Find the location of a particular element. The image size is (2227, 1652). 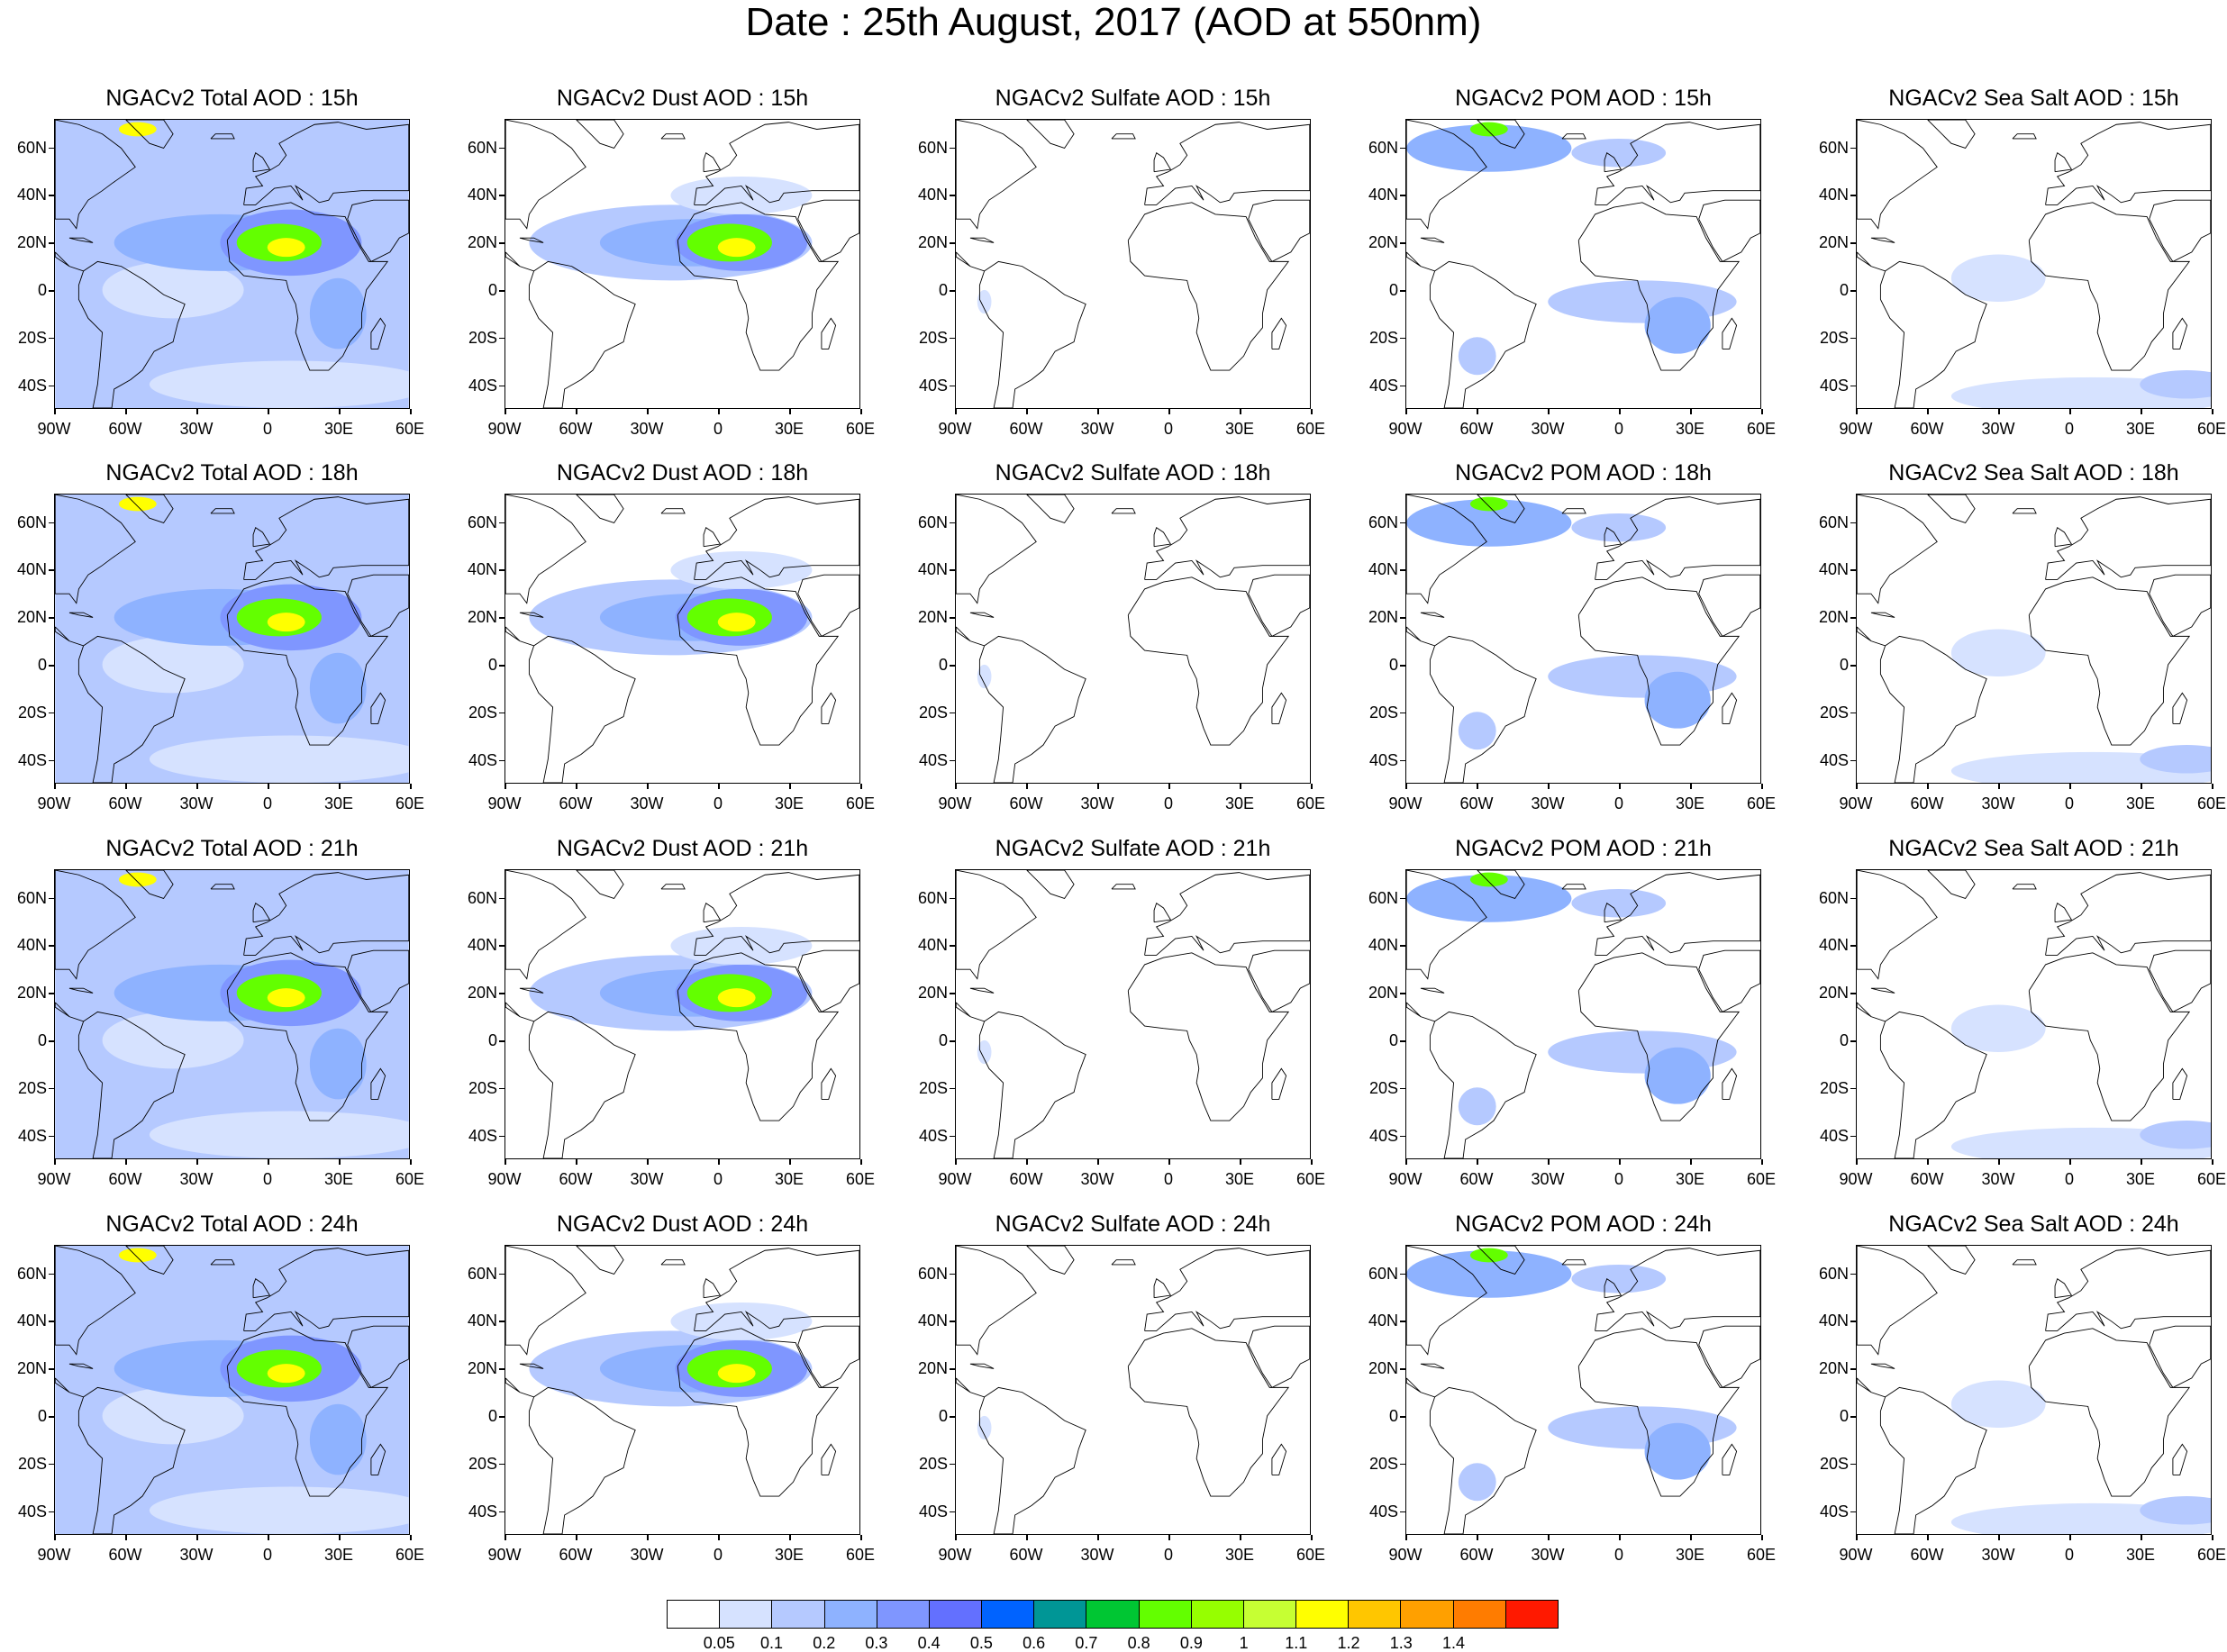

map-panel-total is located at coordinates (232, 264).